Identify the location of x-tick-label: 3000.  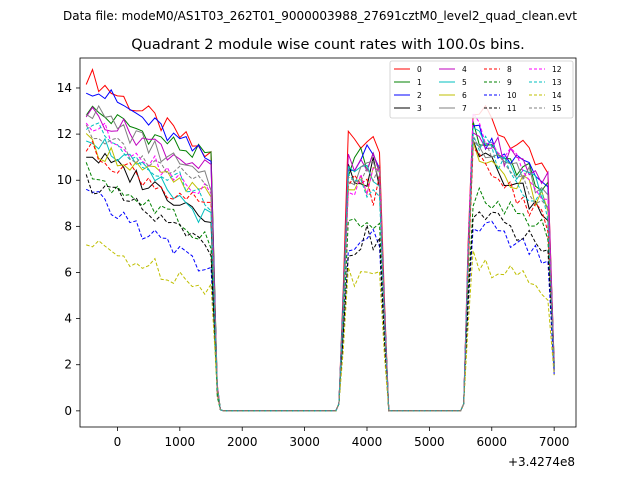
(304, 442).